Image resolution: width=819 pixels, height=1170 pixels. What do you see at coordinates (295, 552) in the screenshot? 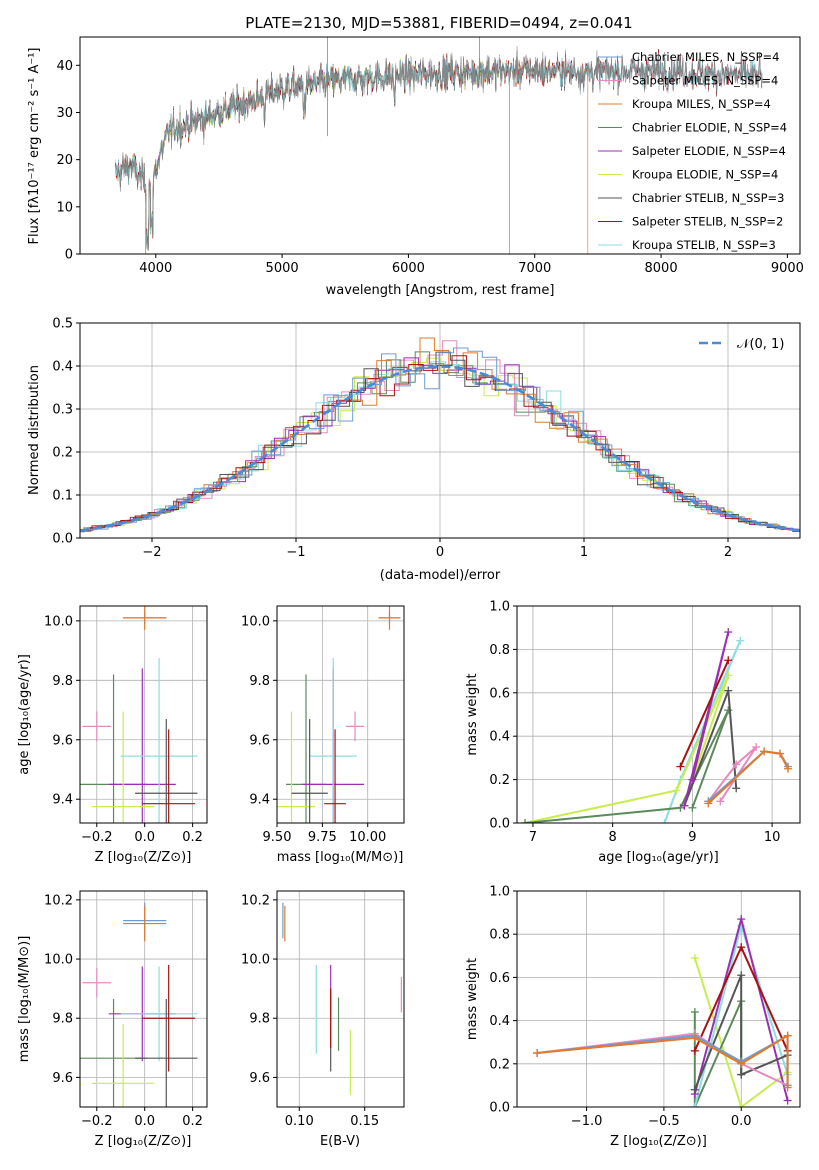
I see `x-tick-label: −1` at bounding box center [295, 552].